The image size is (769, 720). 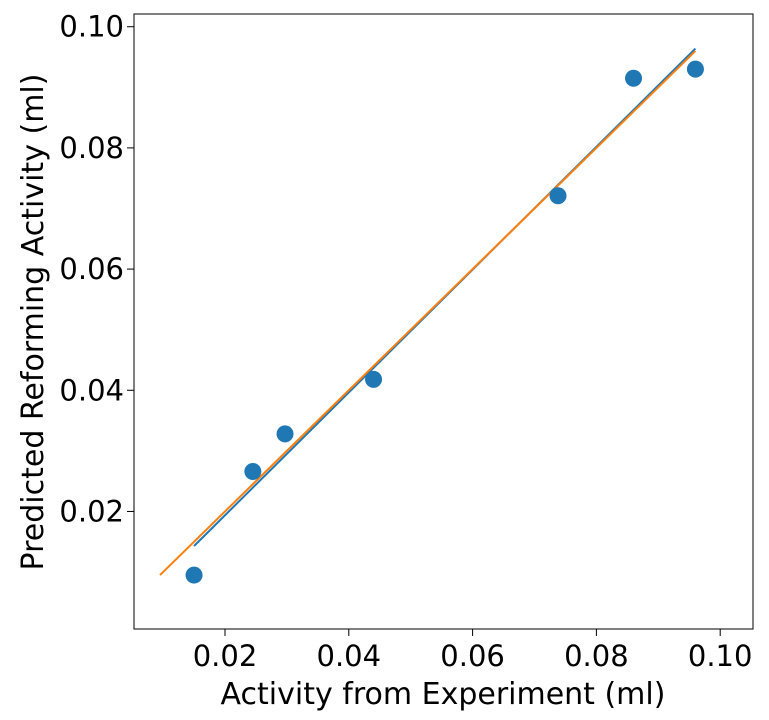 I want to click on y-tick-label: 0.02, so click(x=91, y=511).